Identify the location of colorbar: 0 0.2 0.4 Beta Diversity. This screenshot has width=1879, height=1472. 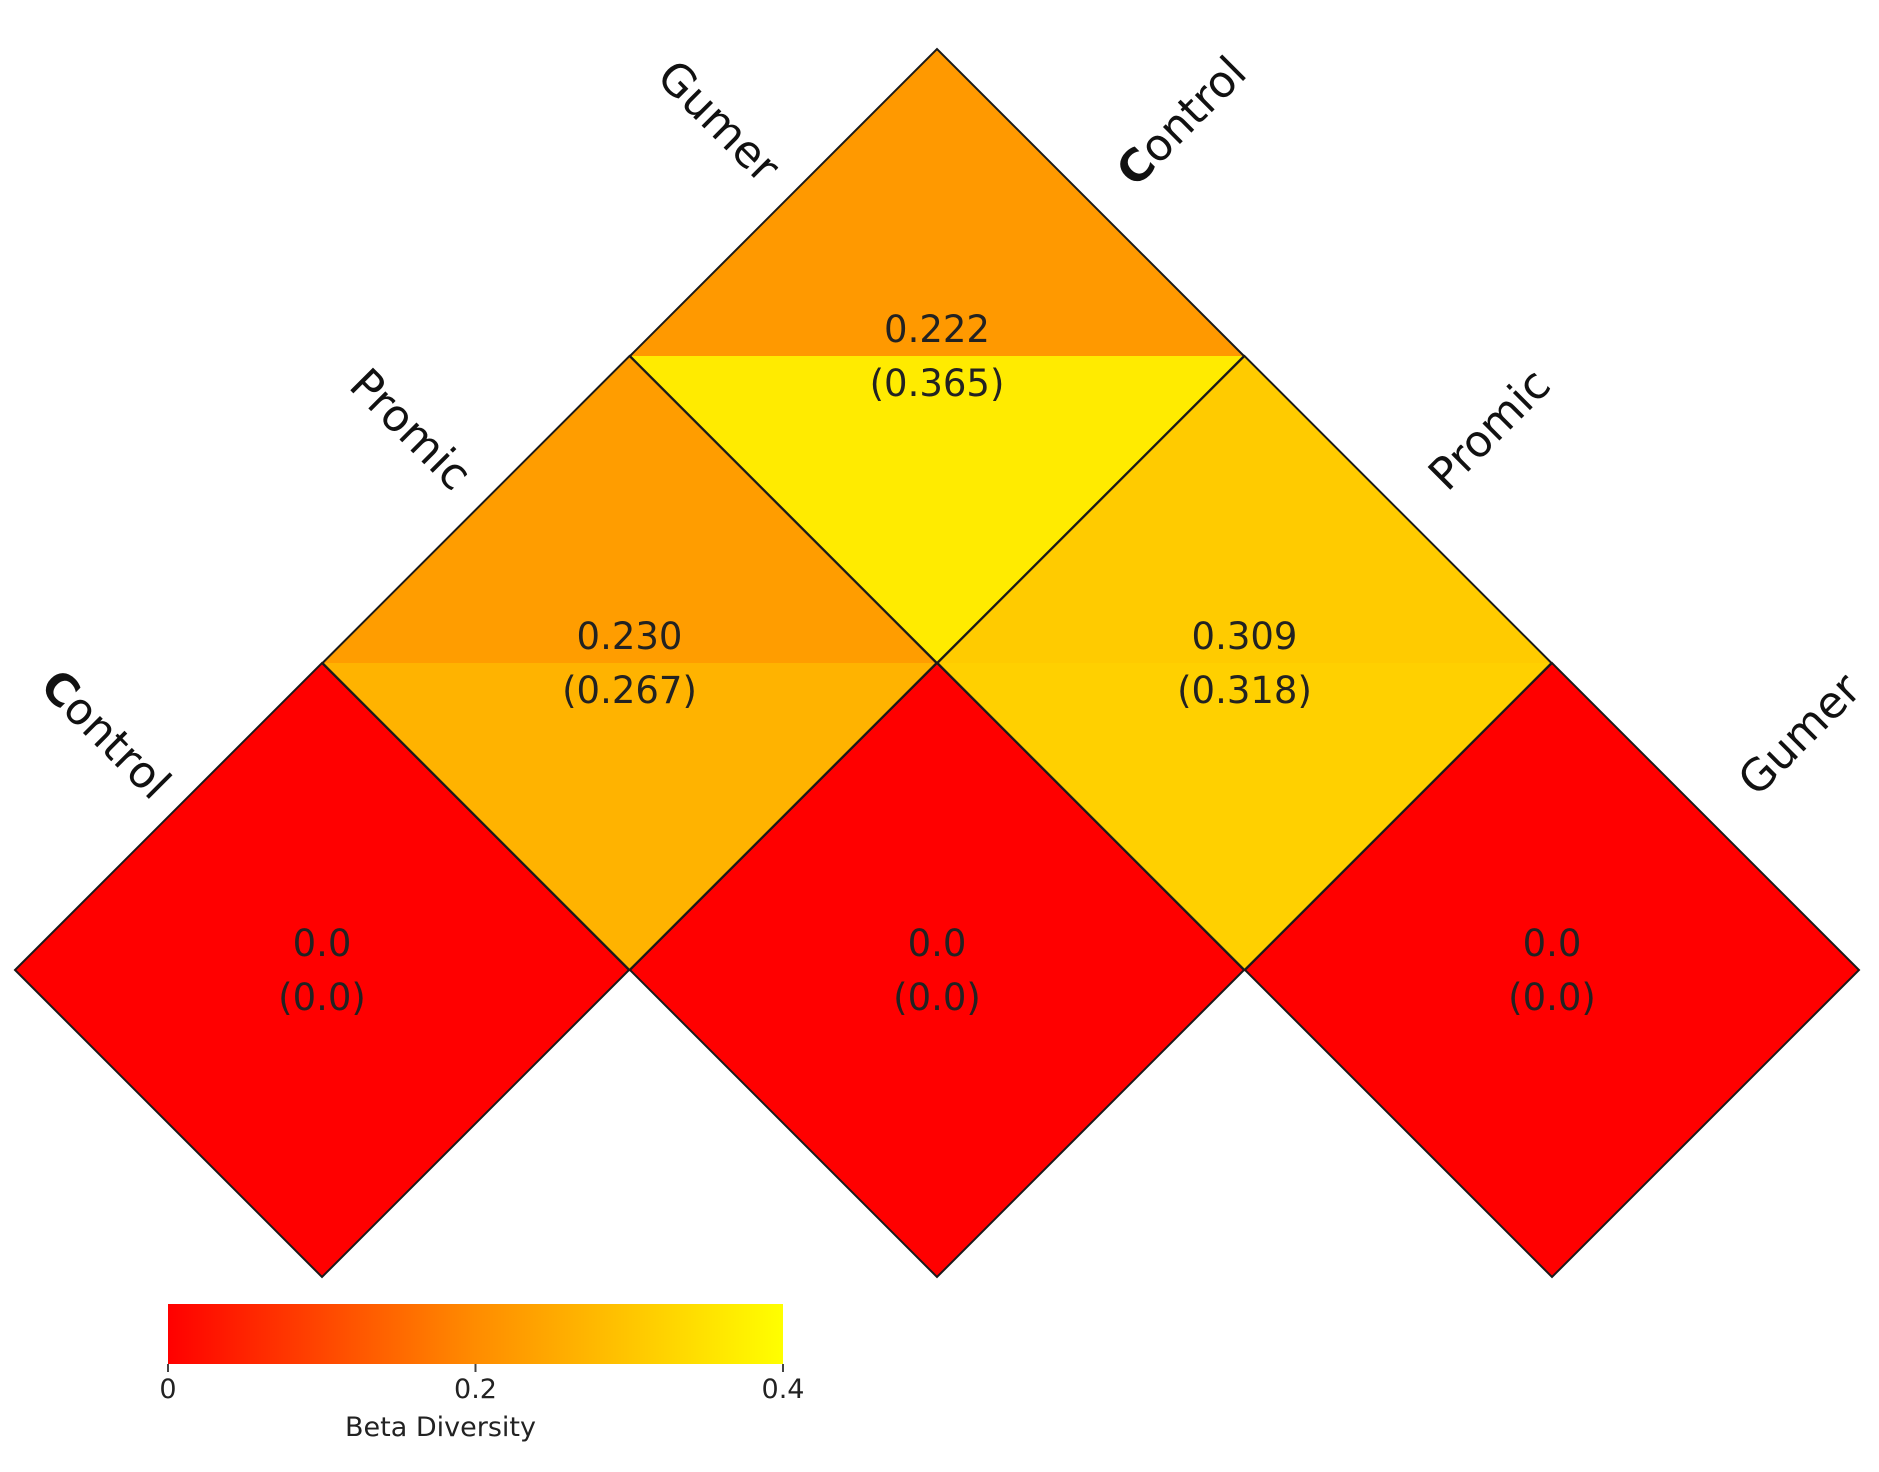
(481, 1373).